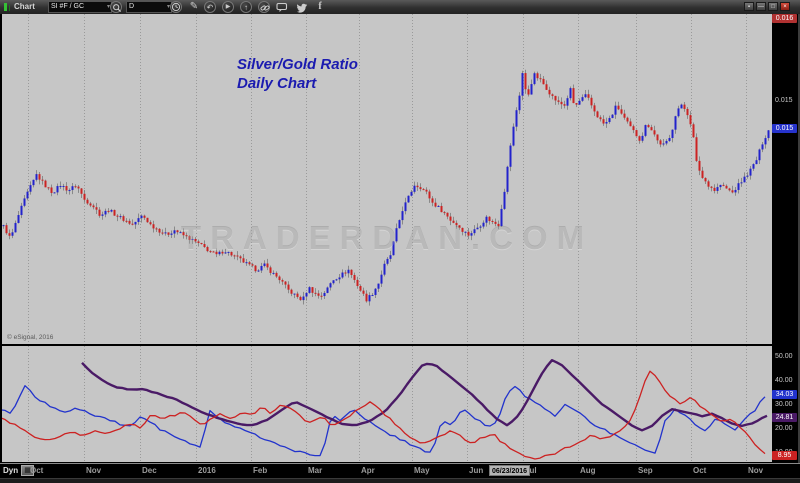 This screenshot has width=800, height=483. I want to click on undo-arrow-icon: ↶, so click(210, 7).